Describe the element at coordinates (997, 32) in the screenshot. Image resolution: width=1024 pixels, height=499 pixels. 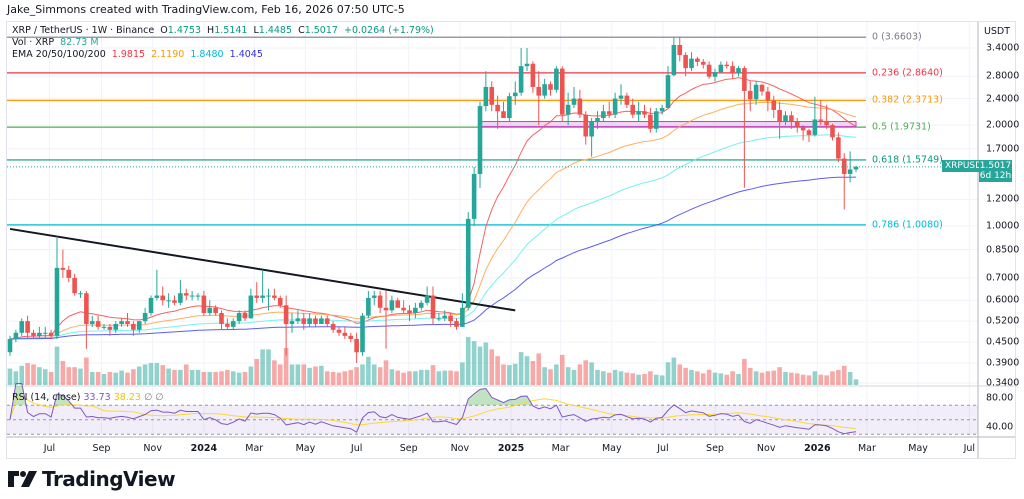
I see `price-axis-unit: USDT` at that location.